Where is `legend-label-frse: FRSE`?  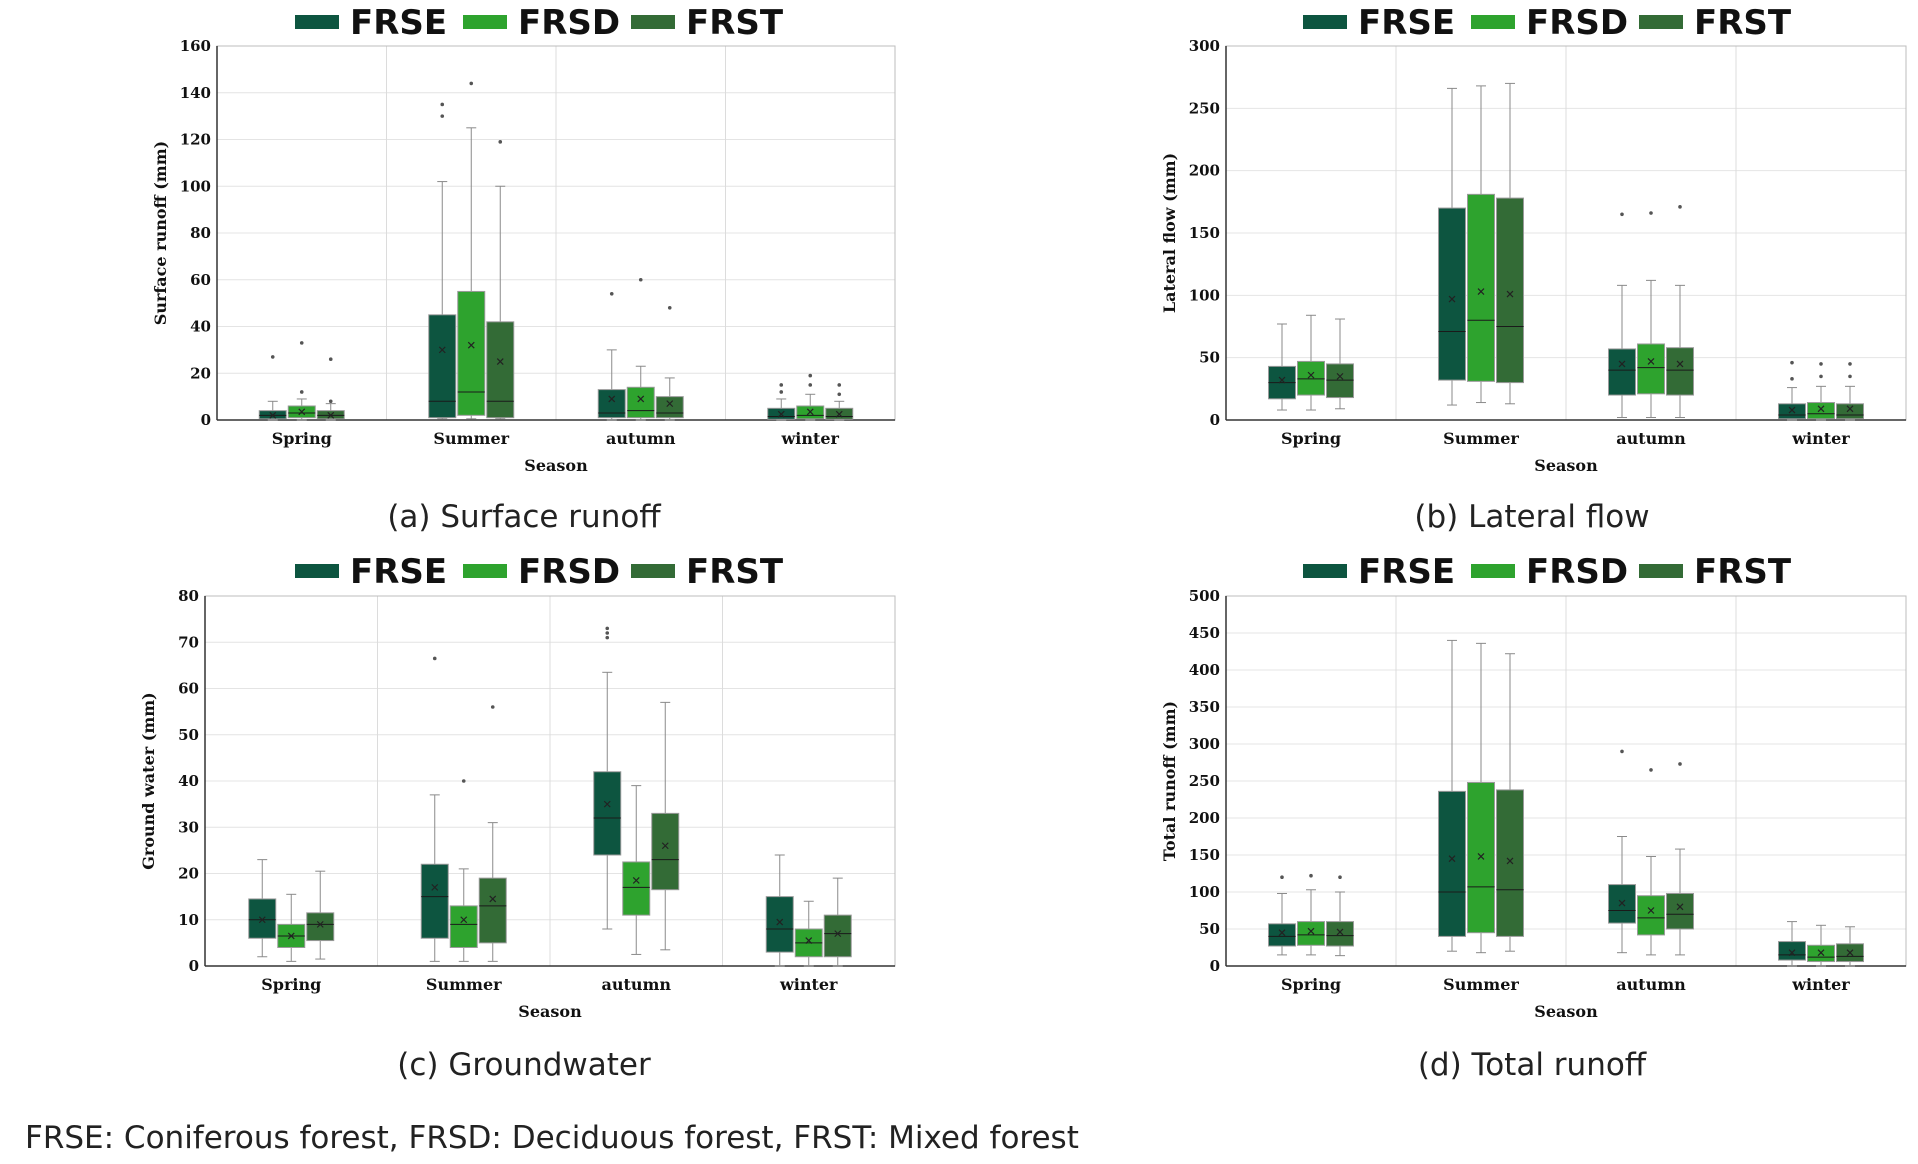 legend-label-frse: FRSE is located at coordinates (398, 23).